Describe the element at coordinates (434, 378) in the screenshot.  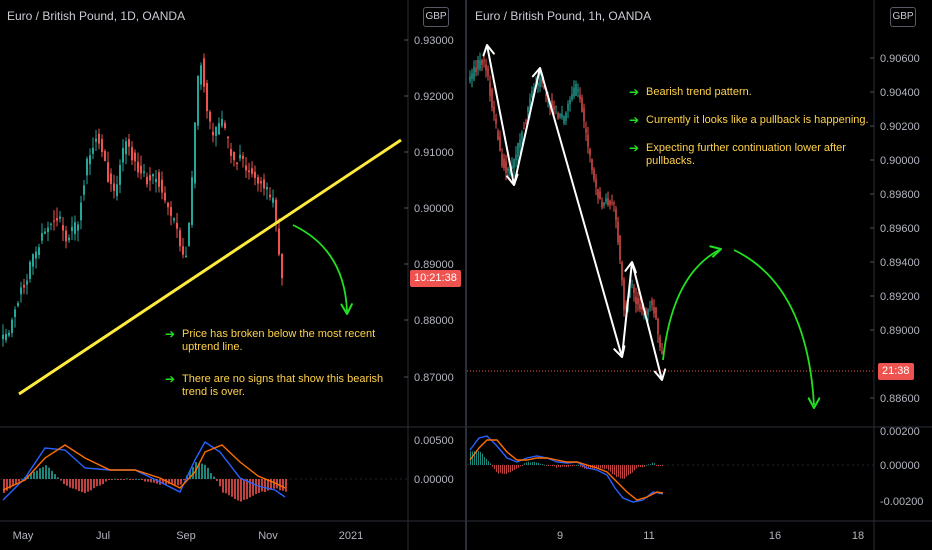
I see `left-price-label: 0.87000` at that location.